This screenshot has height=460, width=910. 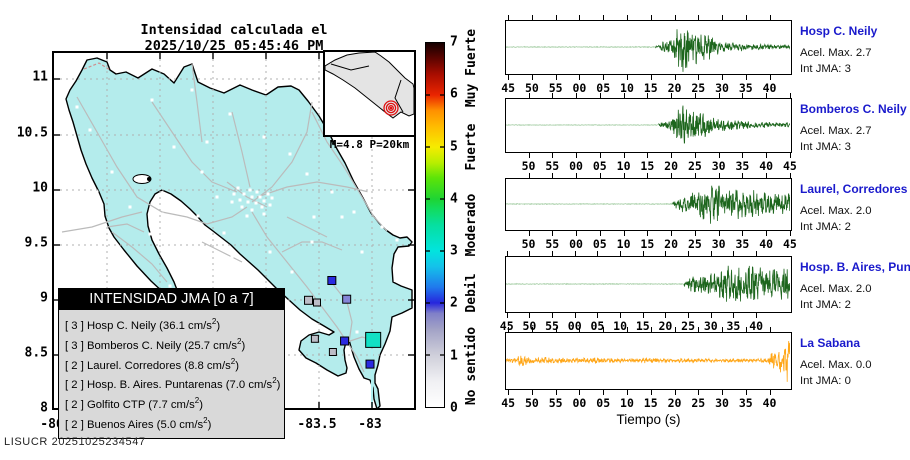 I want to click on colorbar-category-label: Debil, so click(x=471, y=293).